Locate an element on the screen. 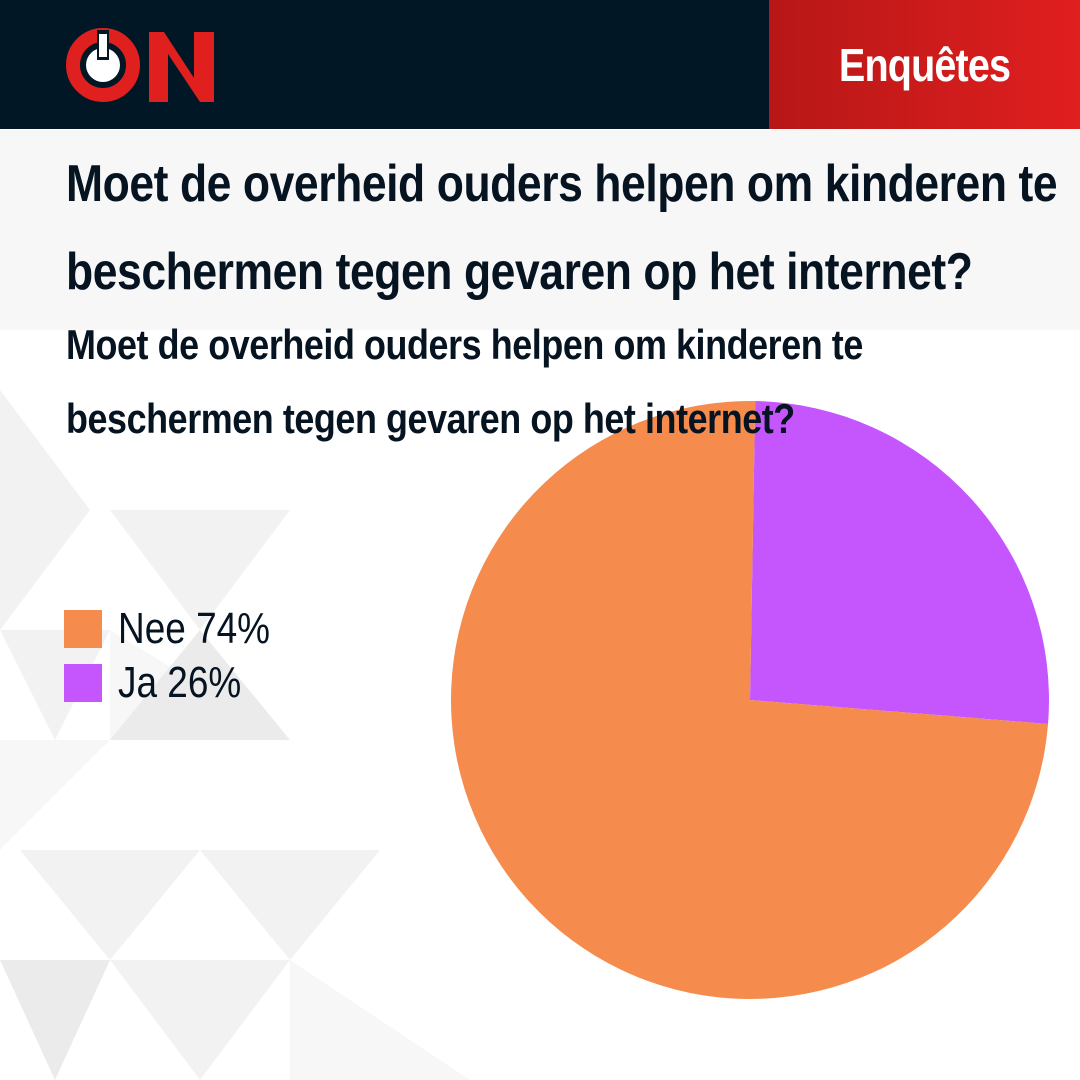 Image resolution: width=1080 pixels, height=1080 pixels. legend-item-ja: Ja 26% is located at coordinates (181, 683).